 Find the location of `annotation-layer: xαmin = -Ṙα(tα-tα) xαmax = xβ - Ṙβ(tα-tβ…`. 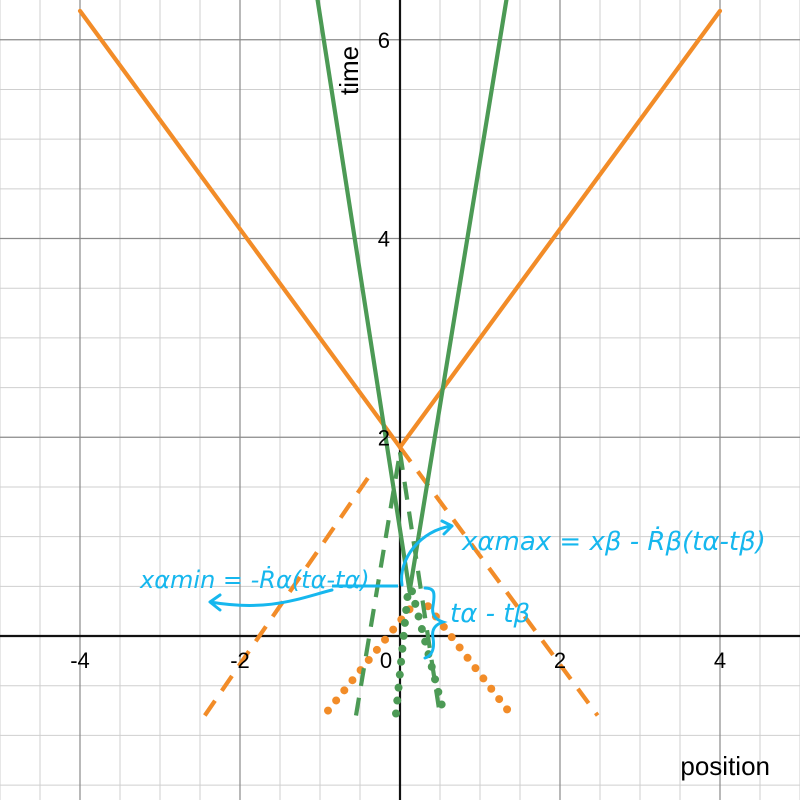

annotation-layer: xαmin = -Ṙα(tα-tα) xαmax = xβ - Ṙβ(tα-tβ… is located at coordinates (452, 589).